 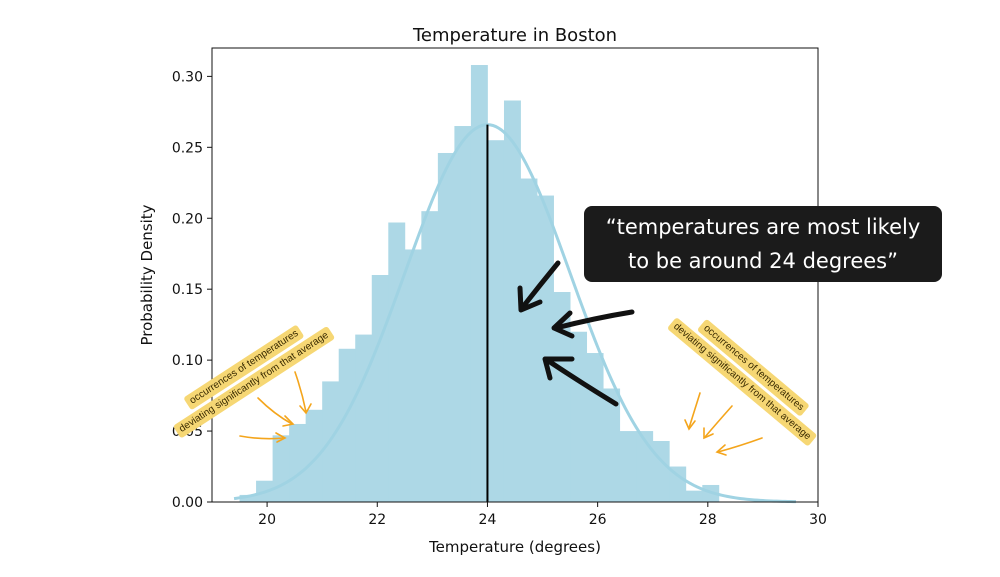 What do you see at coordinates (514, 35) in the screenshot?
I see `chart-title: Temperature in Boston` at bounding box center [514, 35].